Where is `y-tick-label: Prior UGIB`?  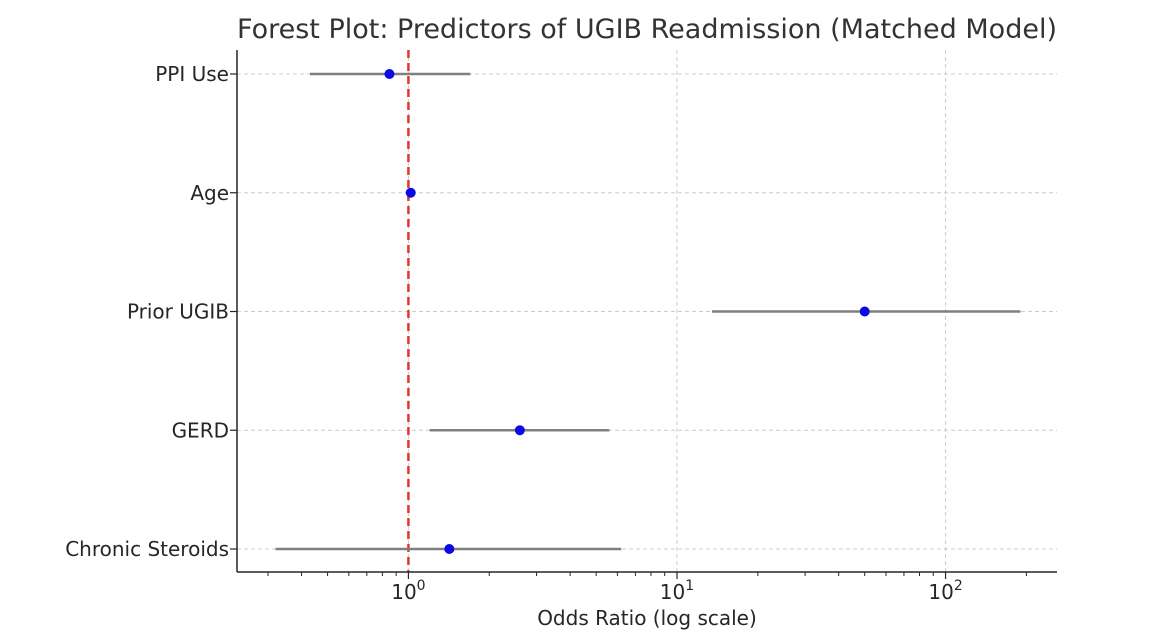 y-tick-label: Prior UGIB is located at coordinates (178, 312).